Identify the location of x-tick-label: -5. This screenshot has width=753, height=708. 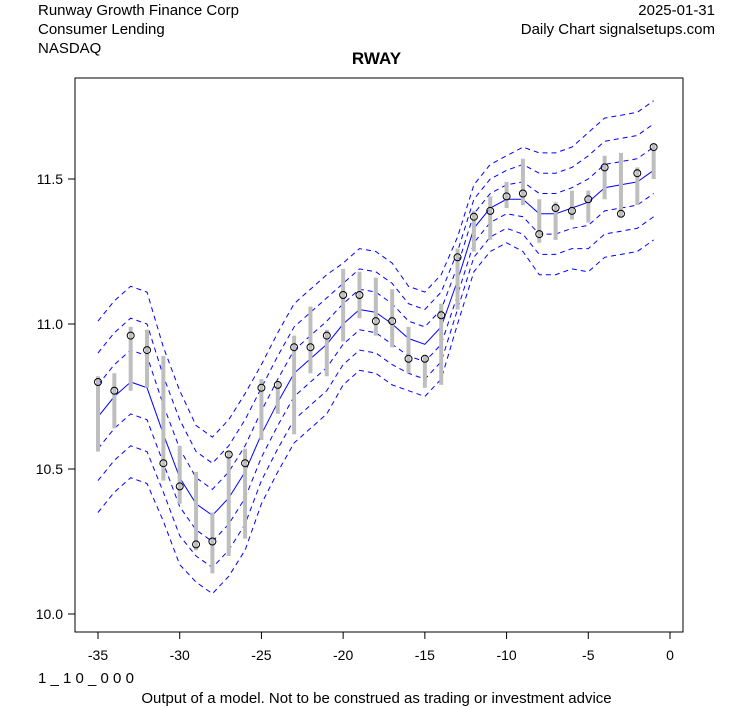
(588, 655).